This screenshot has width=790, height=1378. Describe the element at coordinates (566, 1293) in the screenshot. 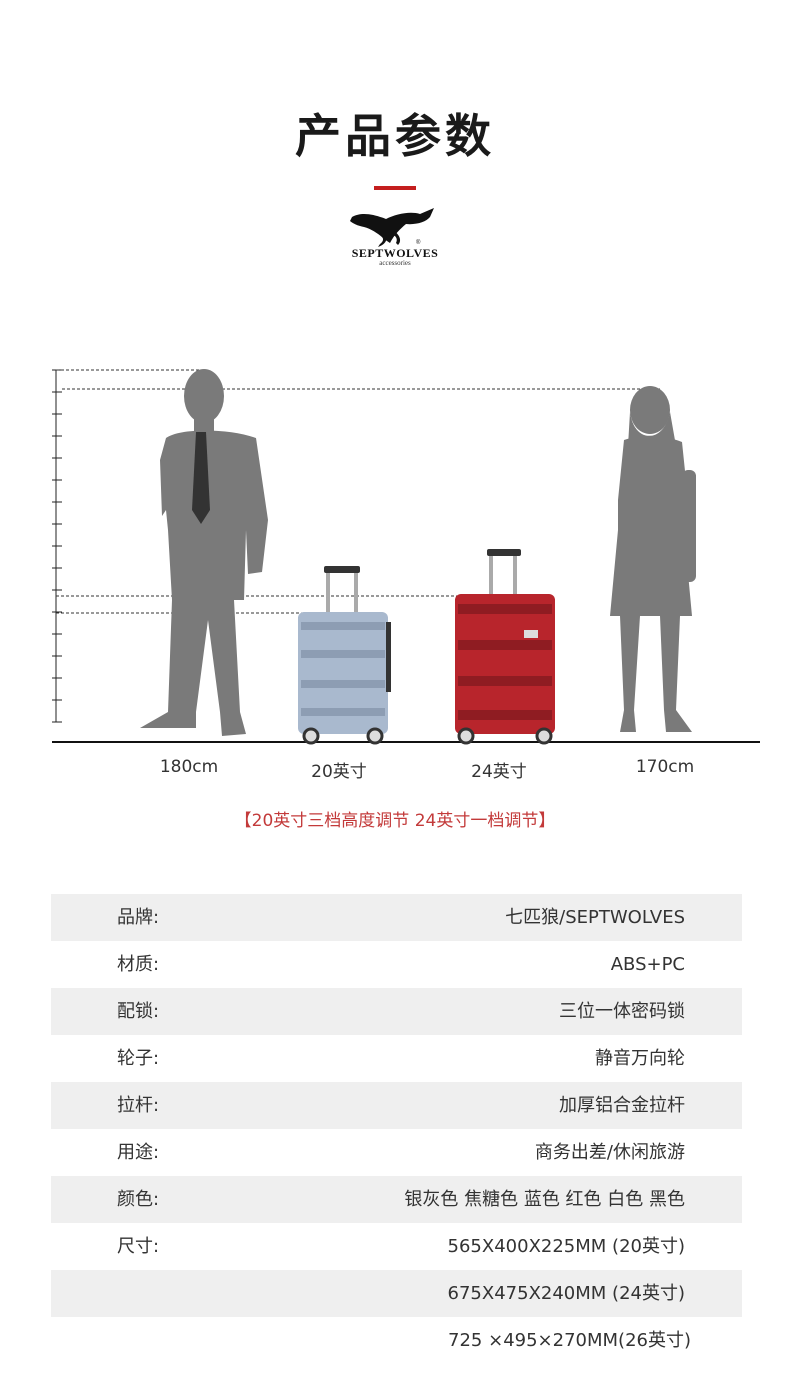

I see `spec-value: 675X475X240MM (24英寸)` at that location.